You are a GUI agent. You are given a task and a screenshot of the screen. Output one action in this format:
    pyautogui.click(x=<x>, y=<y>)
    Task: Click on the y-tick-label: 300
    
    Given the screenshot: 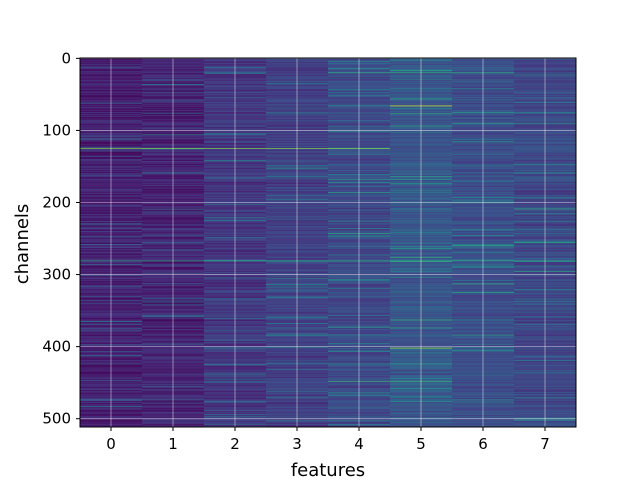 What is the action you would take?
    pyautogui.click(x=56, y=275)
    